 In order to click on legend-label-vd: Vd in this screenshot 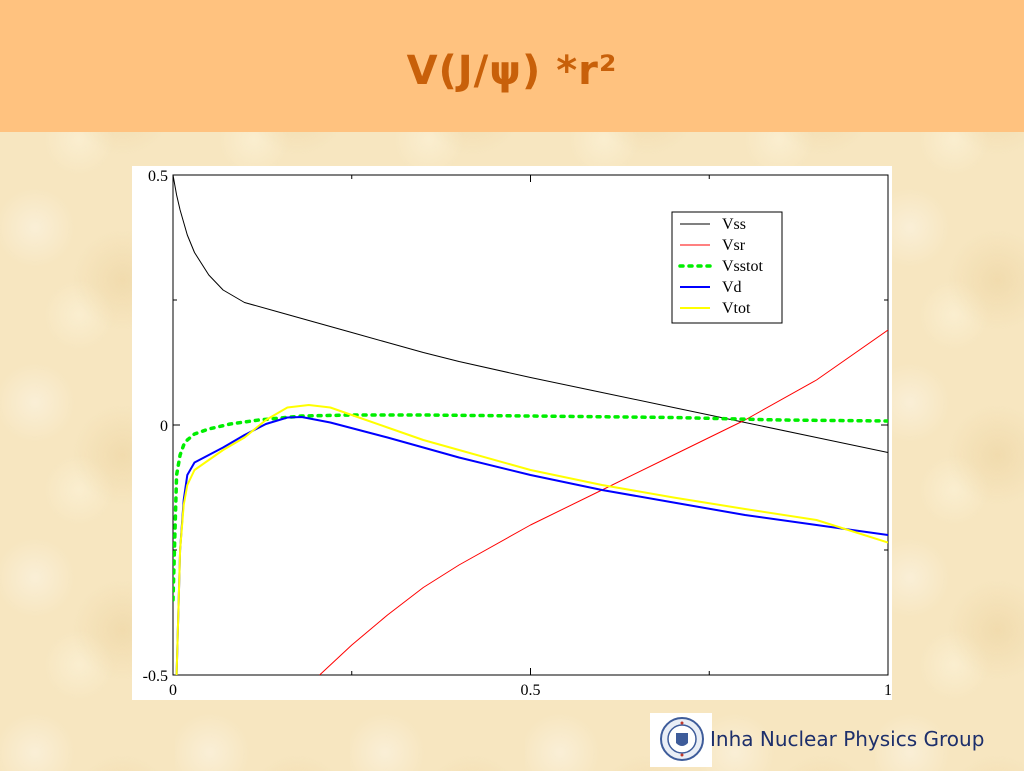, I will do `click(732, 287)`.